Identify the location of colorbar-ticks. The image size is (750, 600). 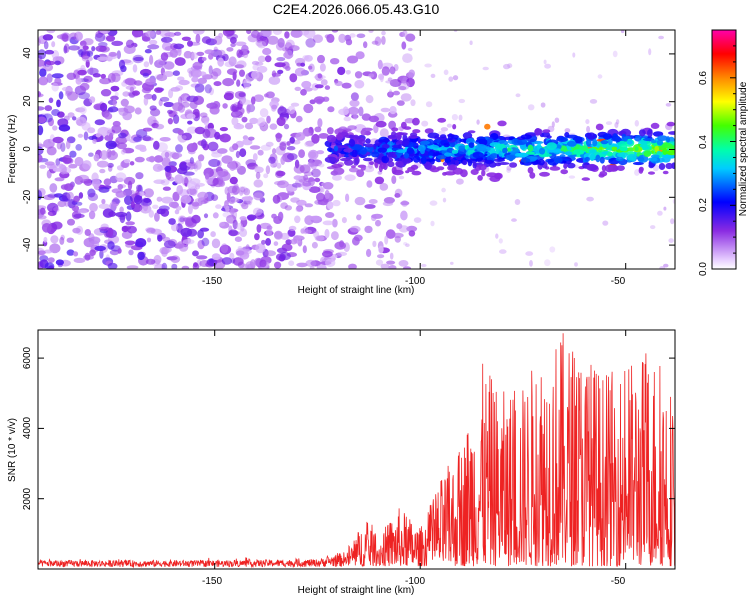
(733, 149).